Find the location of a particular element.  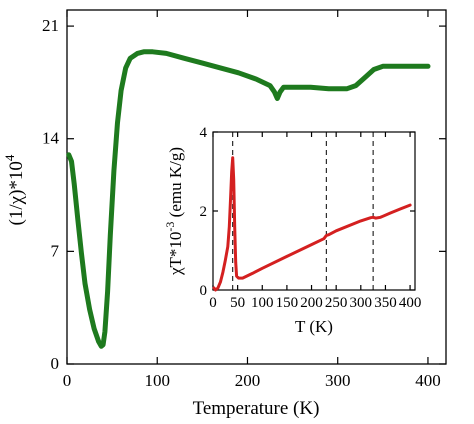

inset-x-tick-label: 0 is located at coordinates (213, 303).